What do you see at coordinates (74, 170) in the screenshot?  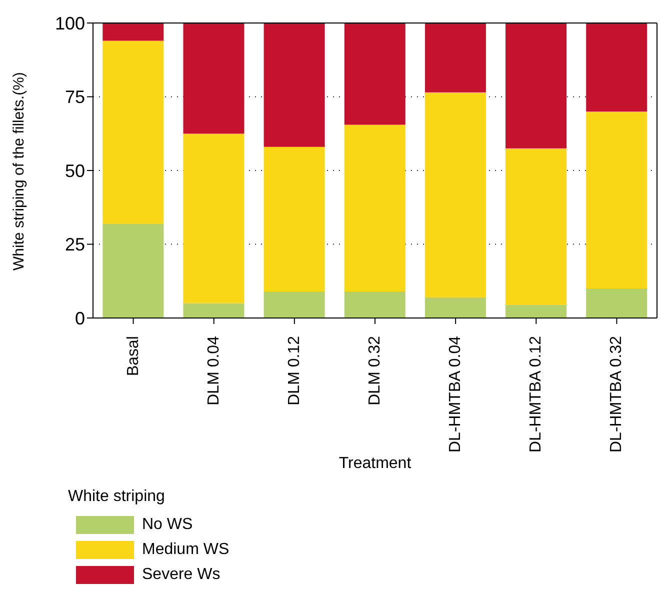 I see `y-tick-label: 50` at bounding box center [74, 170].